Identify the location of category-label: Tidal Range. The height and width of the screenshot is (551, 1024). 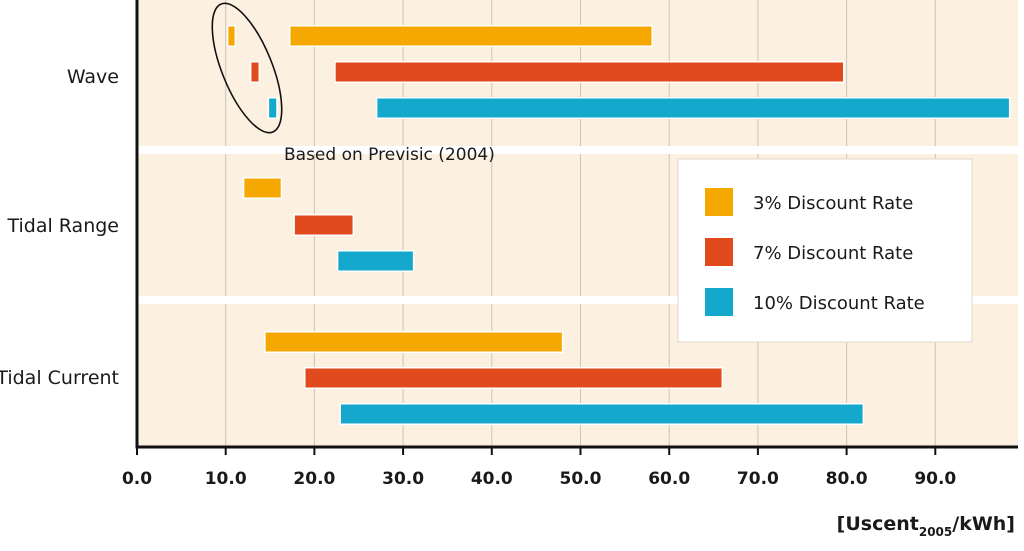
(62, 226).